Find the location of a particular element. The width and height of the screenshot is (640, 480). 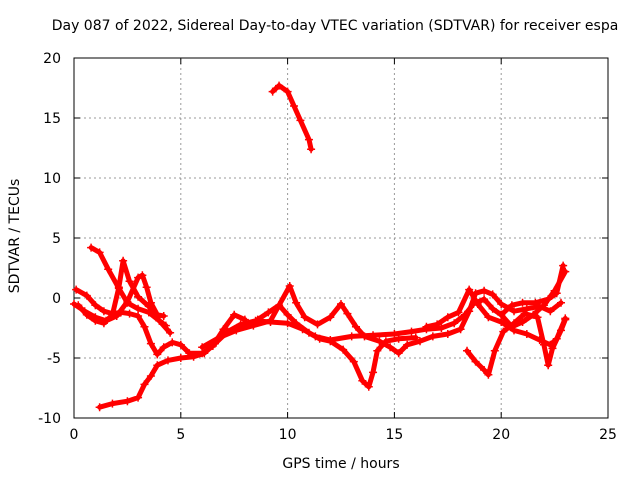

series-trace-mid-a is located at coordinates (309, 346).